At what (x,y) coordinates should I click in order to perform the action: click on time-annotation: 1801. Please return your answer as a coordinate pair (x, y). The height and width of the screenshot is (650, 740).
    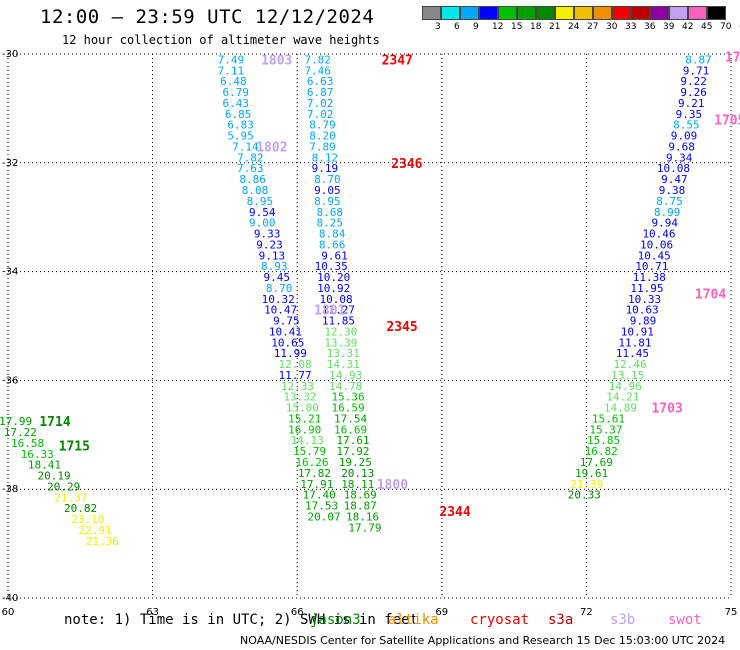
    Looking at the image, I should click on (329, 311).